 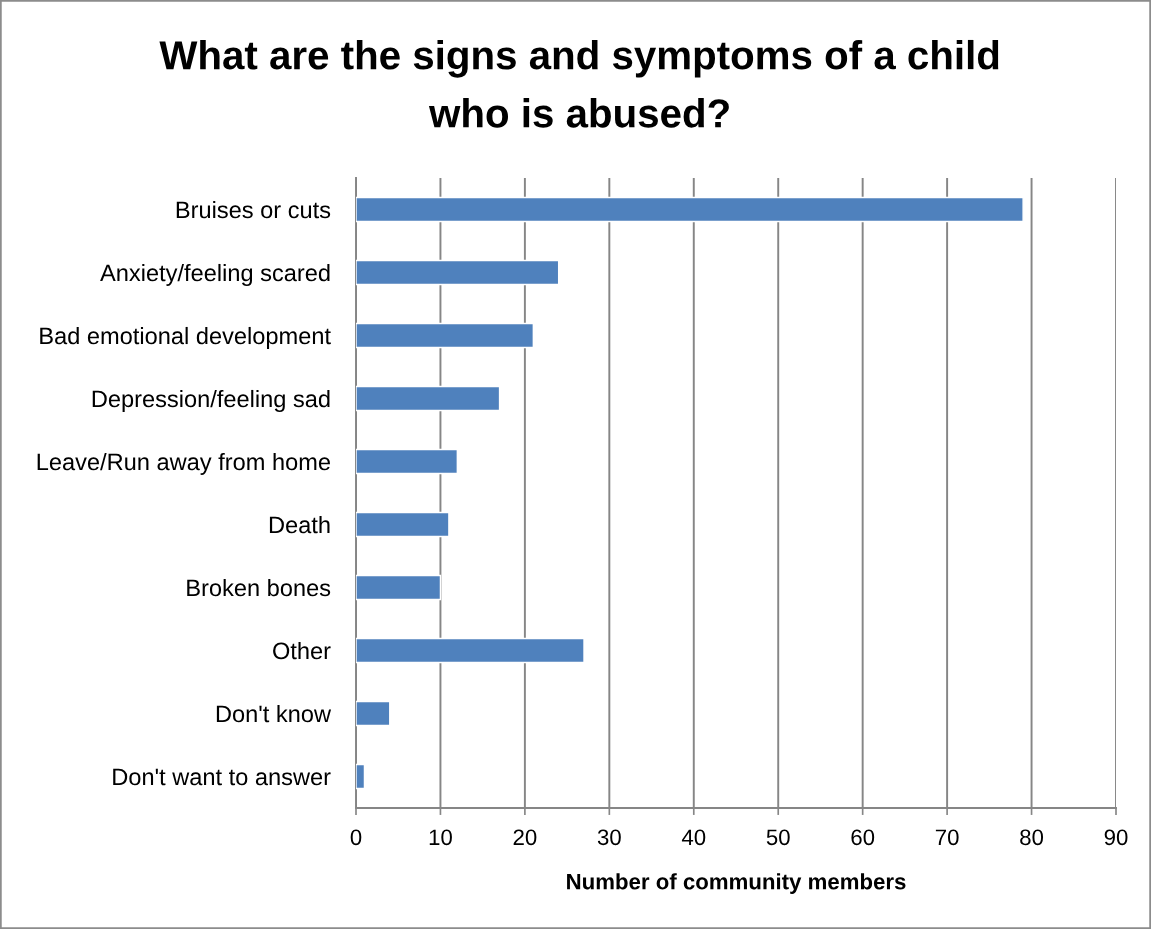 What do you see at coordinates (274, 713) in the screenshot?
I see `y-tick-label: Don't know` at bounding box center [274, 713].